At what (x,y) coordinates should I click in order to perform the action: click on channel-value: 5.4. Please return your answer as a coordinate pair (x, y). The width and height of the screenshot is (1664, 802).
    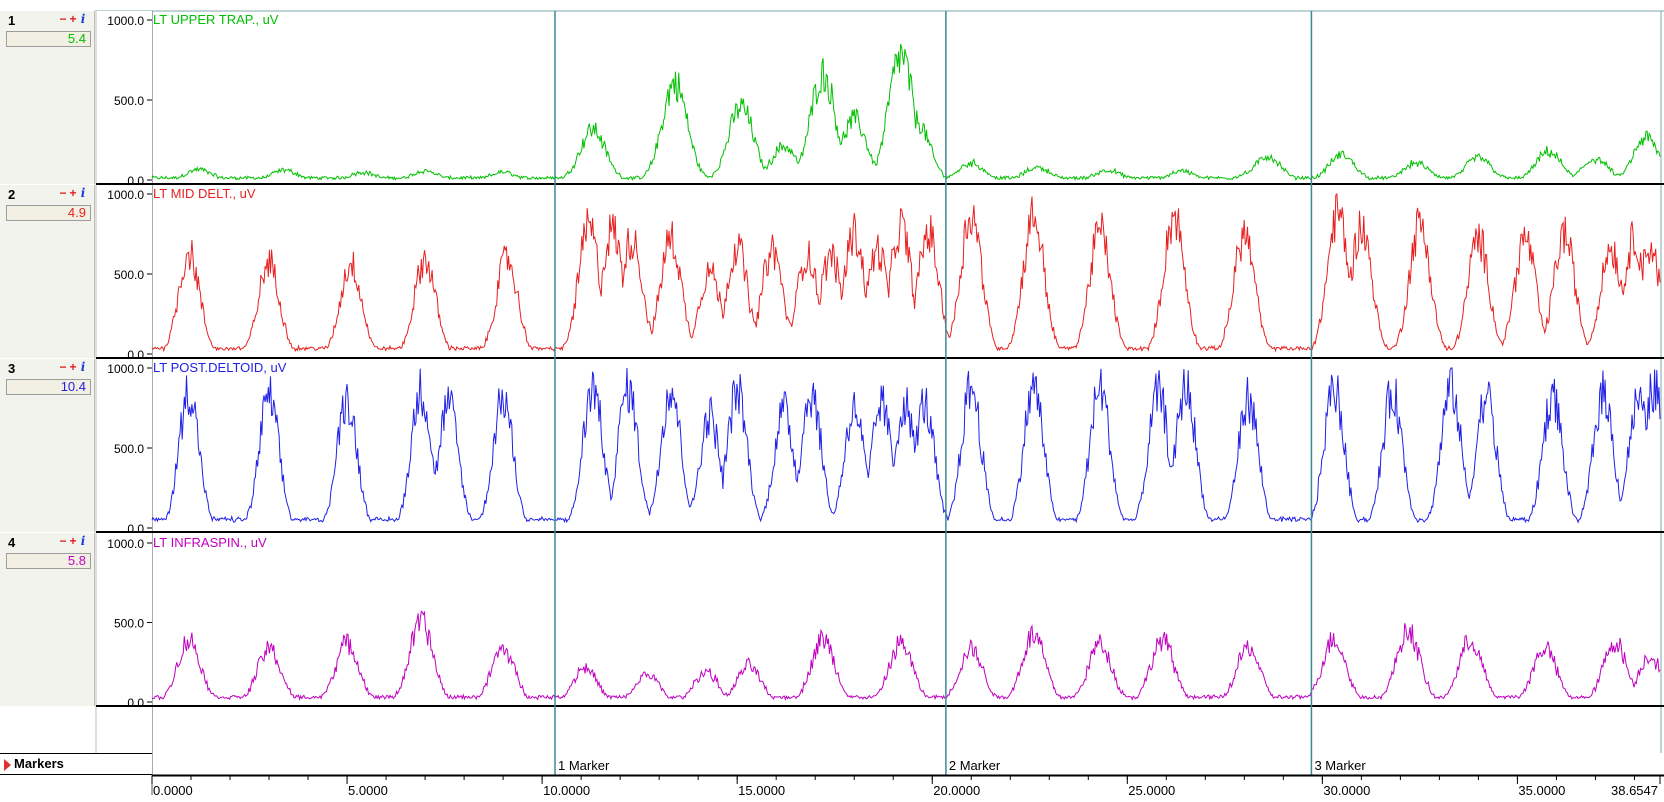
    Looking at the image, I should click on (48, 39).